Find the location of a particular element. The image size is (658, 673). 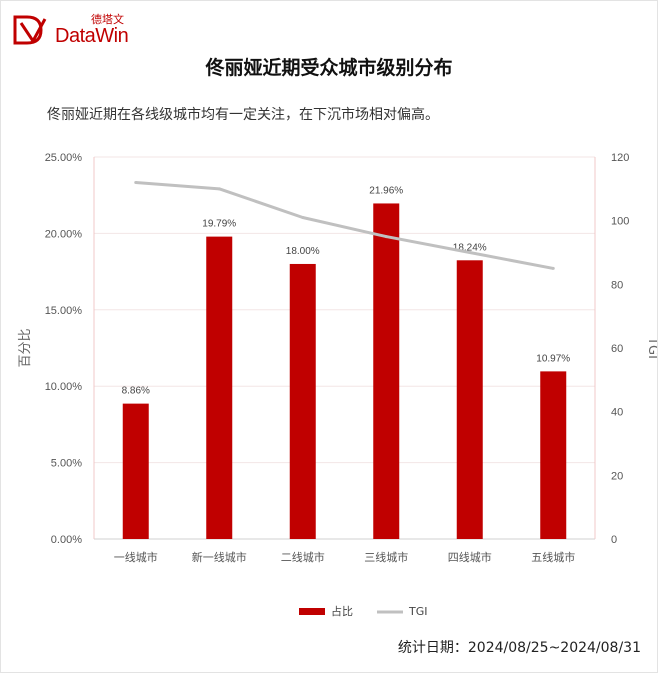

bar-data-label: 8.86% is located at coordinates (136, 391).